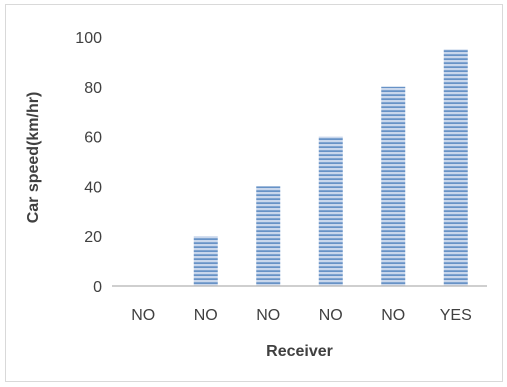  I want to click on x-tick-label-1: NO, so click(143, 315).